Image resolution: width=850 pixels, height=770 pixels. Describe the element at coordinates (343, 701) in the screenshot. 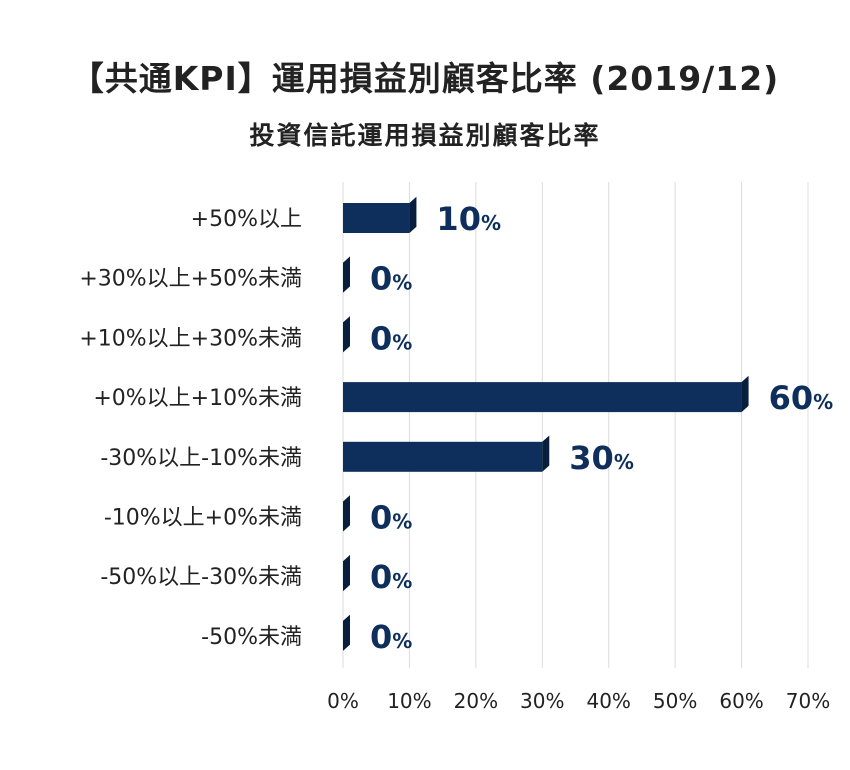

I see `x-tick-label: 0%` at that location.